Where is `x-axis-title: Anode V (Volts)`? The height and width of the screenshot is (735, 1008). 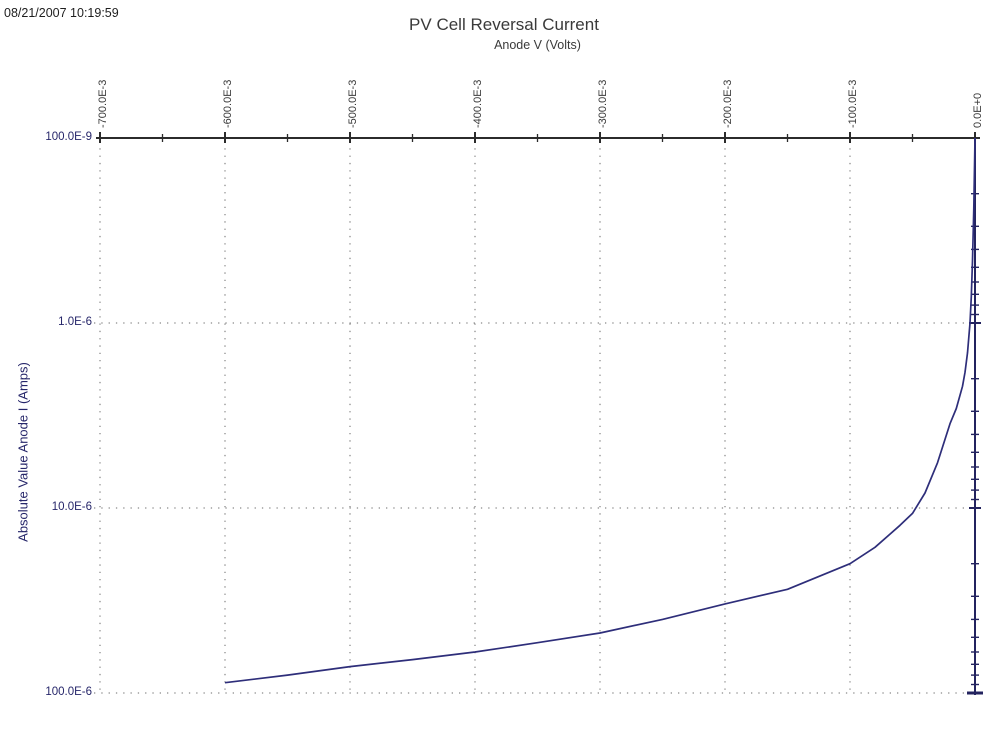 x-axis-title: Anode V (Volts) is located at coordinates (537, 45).